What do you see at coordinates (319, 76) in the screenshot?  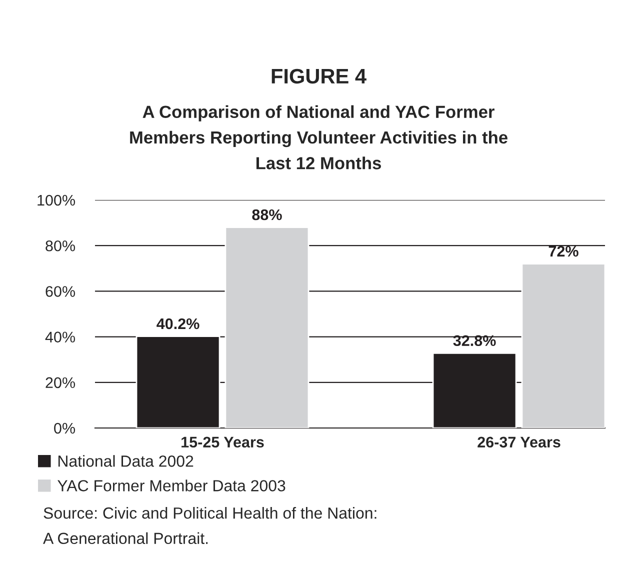 I see `chart-title: FIGURE 4` at bounding box center [319, 76].